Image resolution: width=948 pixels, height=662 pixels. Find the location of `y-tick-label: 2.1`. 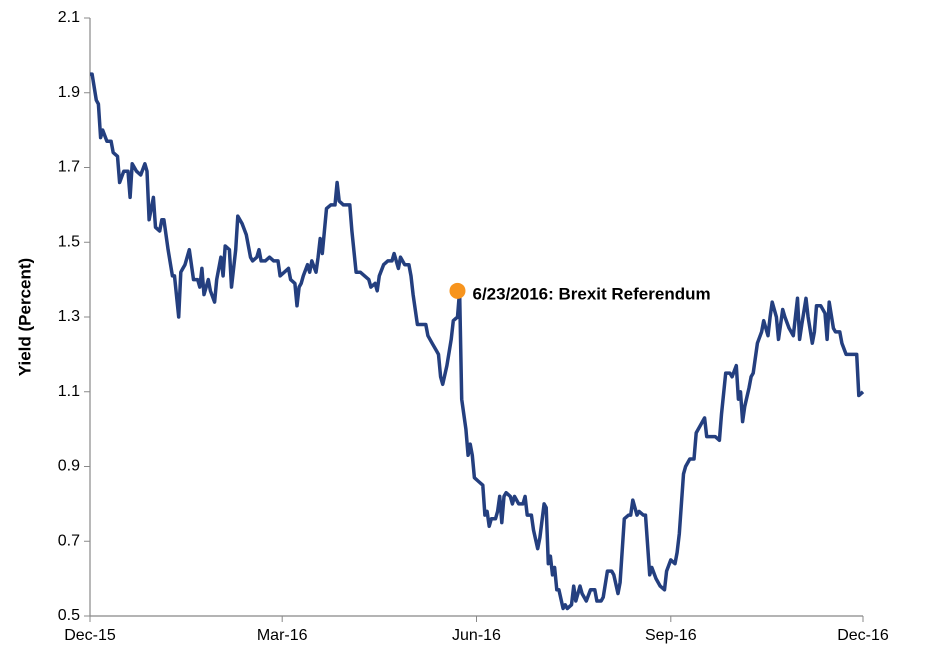

y-tick-label: 2.1 is located at coordinates (69, 17).